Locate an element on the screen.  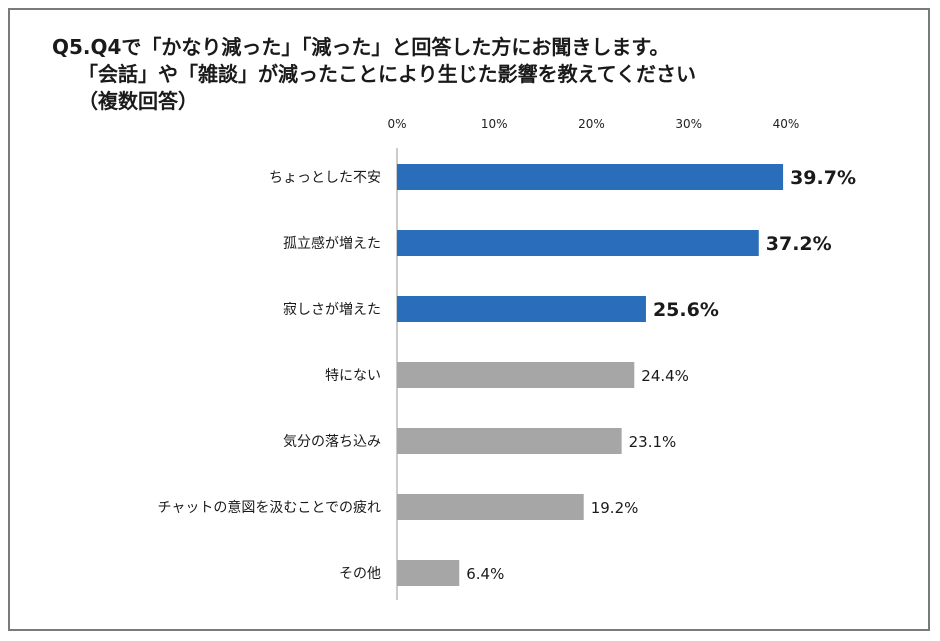
category-label: その他 is located at coordinates (360, 574).